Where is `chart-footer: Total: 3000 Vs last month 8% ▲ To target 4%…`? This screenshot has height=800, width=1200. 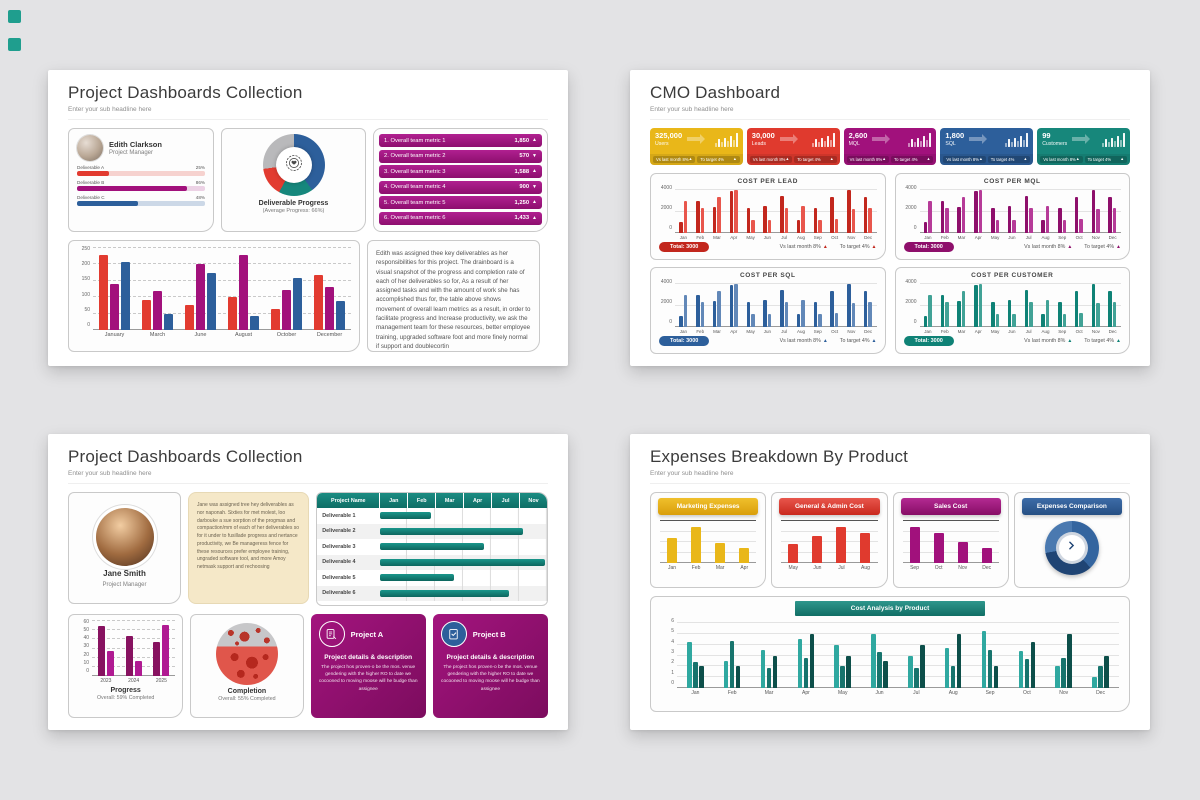
chart-footer: Total: 3000 Vs last month 8% ▲ To target 4%… is located at coordinates (768, 341).